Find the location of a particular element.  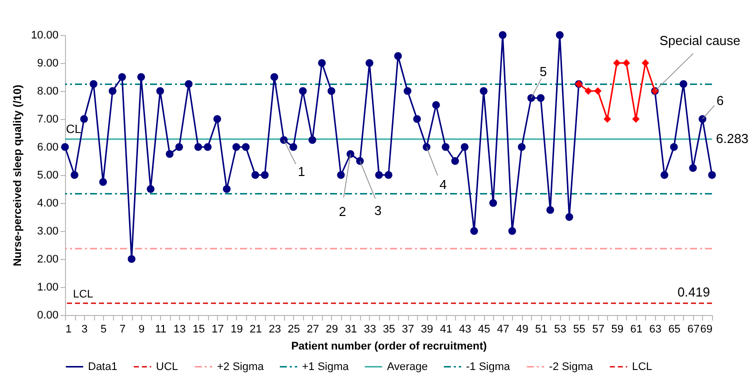

x-tick-label: 47 is located at coordinates (503, 330).